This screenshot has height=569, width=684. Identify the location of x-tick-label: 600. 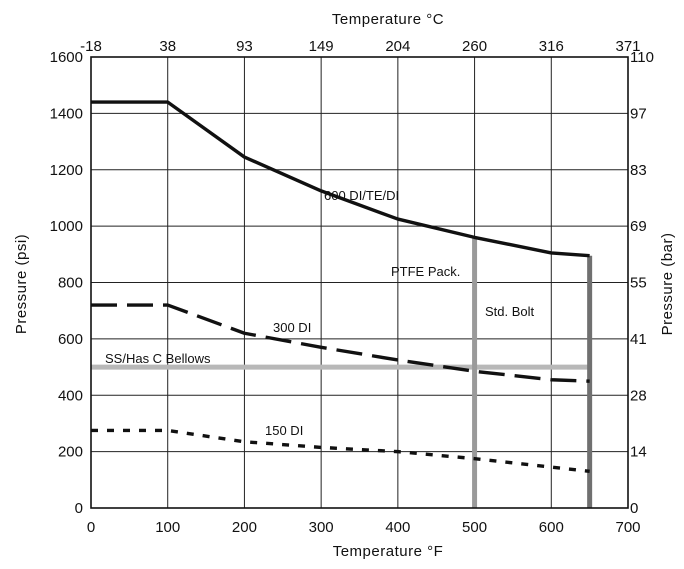
(551, 527).